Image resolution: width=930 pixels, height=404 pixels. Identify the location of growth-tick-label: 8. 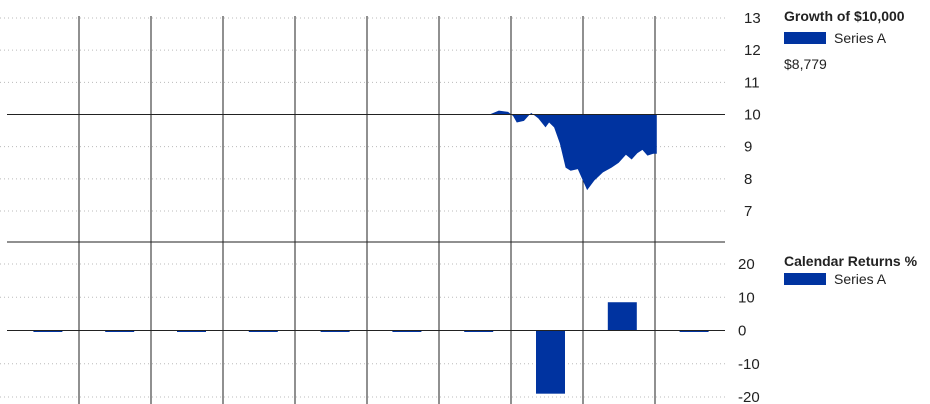
(748, 179).